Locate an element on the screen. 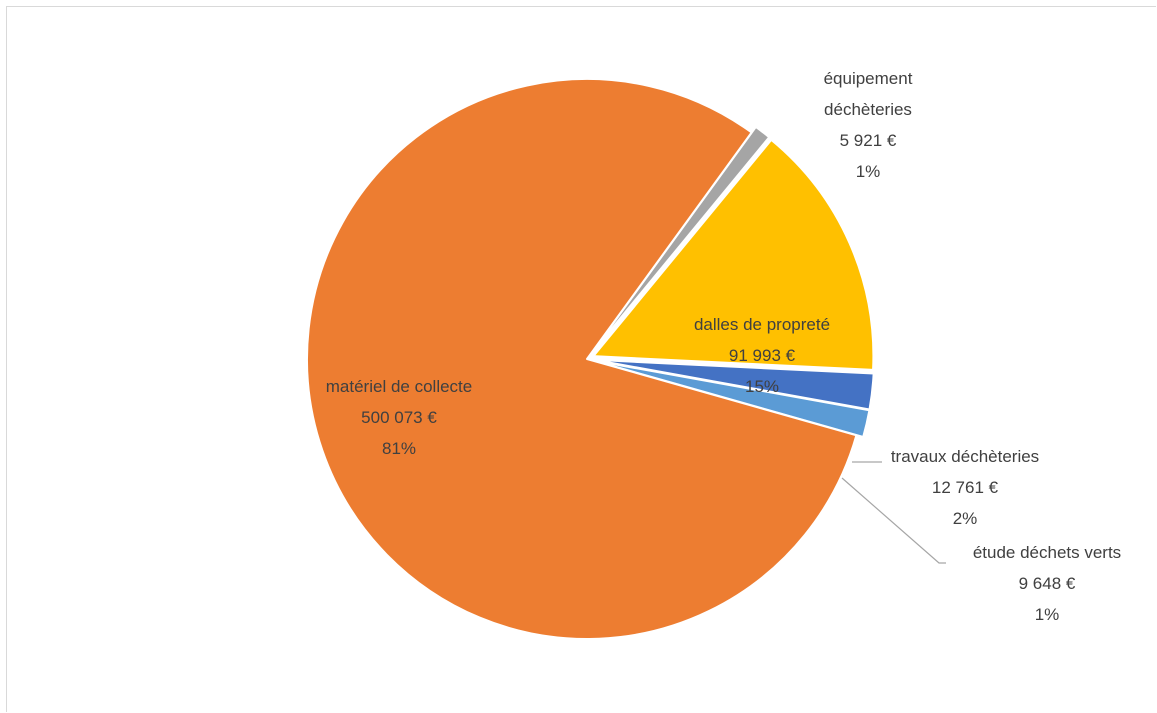 This screenshot has height=713, width=1157. pie-slice-dalles-de-proprete is located at coordinates (733, 254).